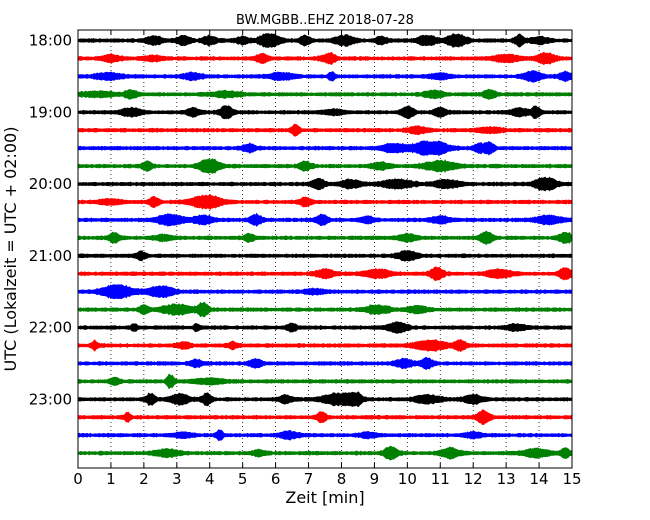  What do you see at coordinates (50, 328) in the screenshot?
I see `y-tick-label: 22:00` at bounding box center [50, 328].